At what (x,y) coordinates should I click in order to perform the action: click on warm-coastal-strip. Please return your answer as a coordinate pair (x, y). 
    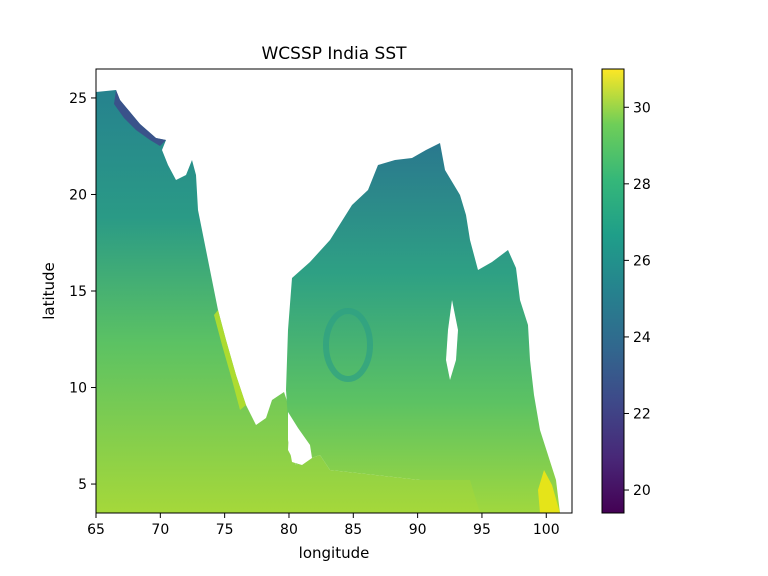
    Looking at the image, I should click on (230, 360).